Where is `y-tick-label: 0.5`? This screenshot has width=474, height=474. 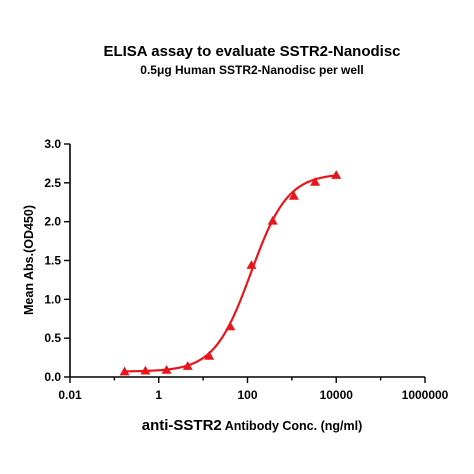 y-tick-label: 0.5 is located at coordinates (52, 338).